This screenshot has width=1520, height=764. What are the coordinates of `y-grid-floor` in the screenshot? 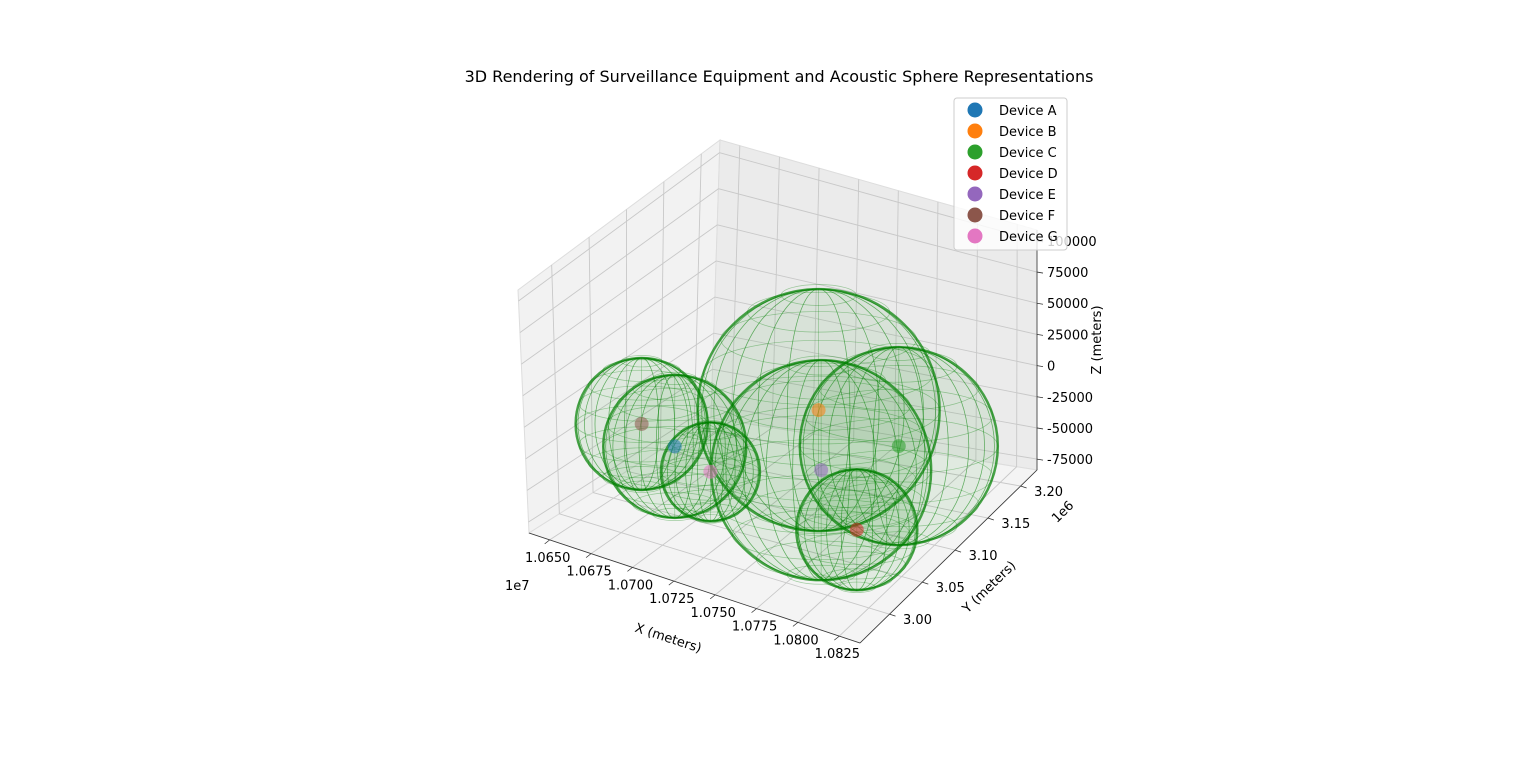 It's located at (724, 564).